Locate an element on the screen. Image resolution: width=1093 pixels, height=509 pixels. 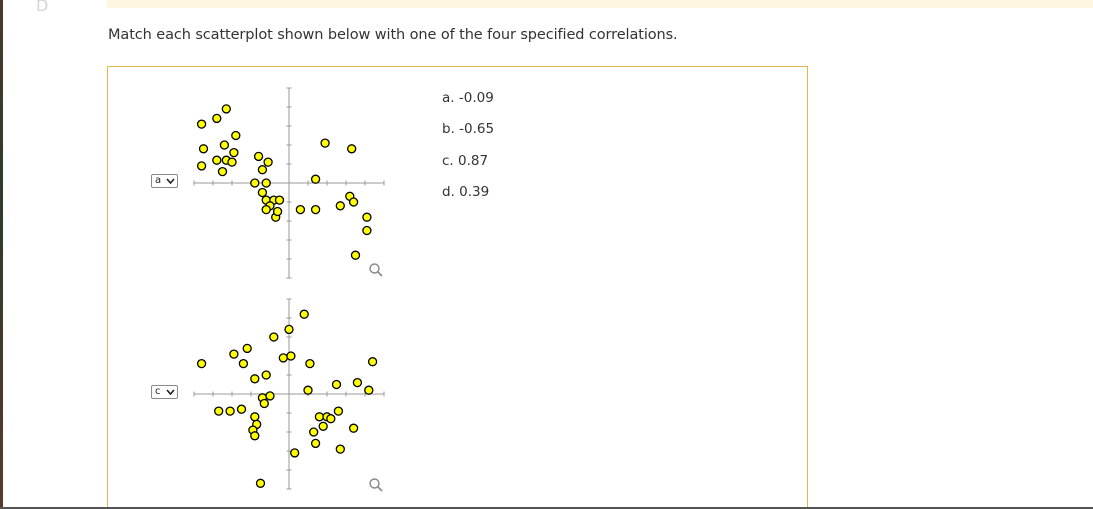
option-a: a. -0.09 is located at coordinates (468, 98).